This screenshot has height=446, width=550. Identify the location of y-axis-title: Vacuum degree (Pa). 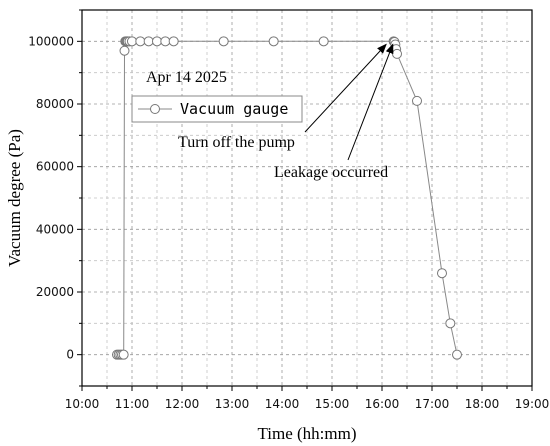
(14, 198).